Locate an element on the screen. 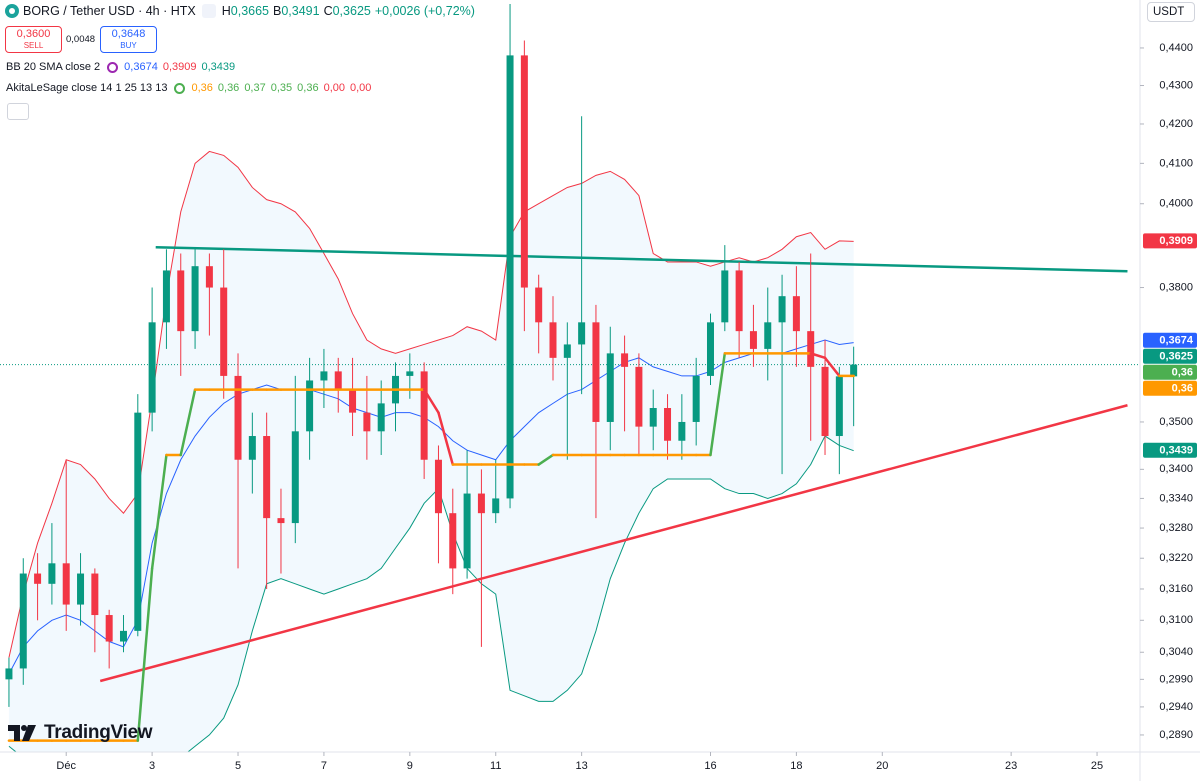 The width and height of the screenshot is (1200, 781). x-tick-label: 25 is located at coordinates (1097, 766).